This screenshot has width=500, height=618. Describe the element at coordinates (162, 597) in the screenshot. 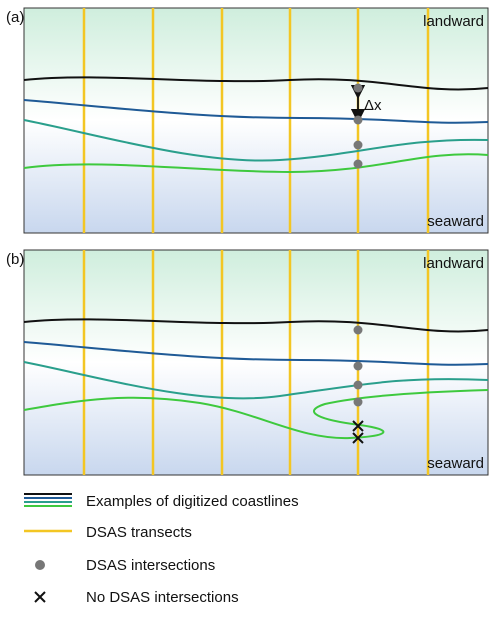

I see `legend-label: No DSAS intersections` at that location.